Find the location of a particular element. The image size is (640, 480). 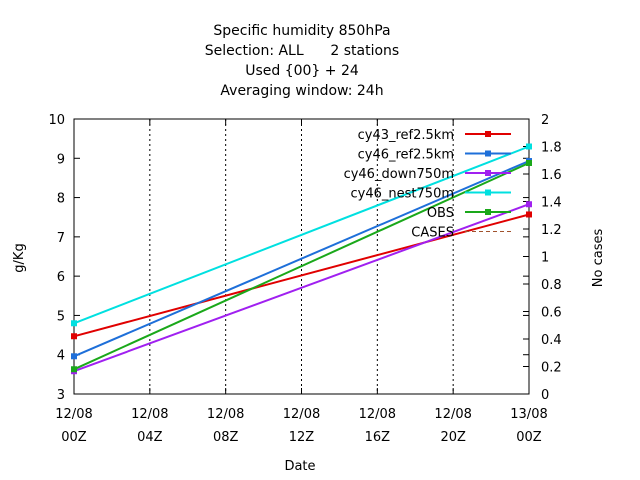

legend-label-3: cy46_nest750m is located at coordinates (402, 194).